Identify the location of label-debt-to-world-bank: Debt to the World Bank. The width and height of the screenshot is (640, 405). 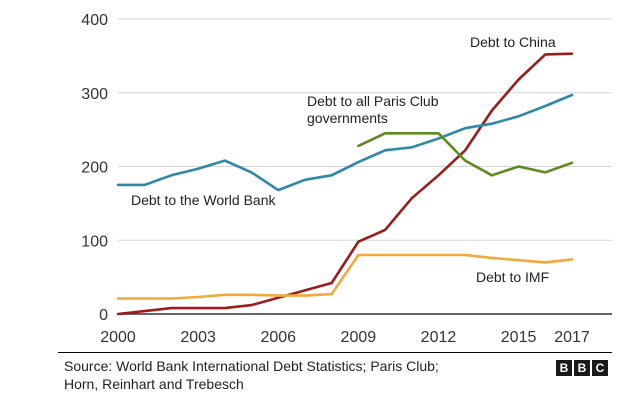
(203, 200).